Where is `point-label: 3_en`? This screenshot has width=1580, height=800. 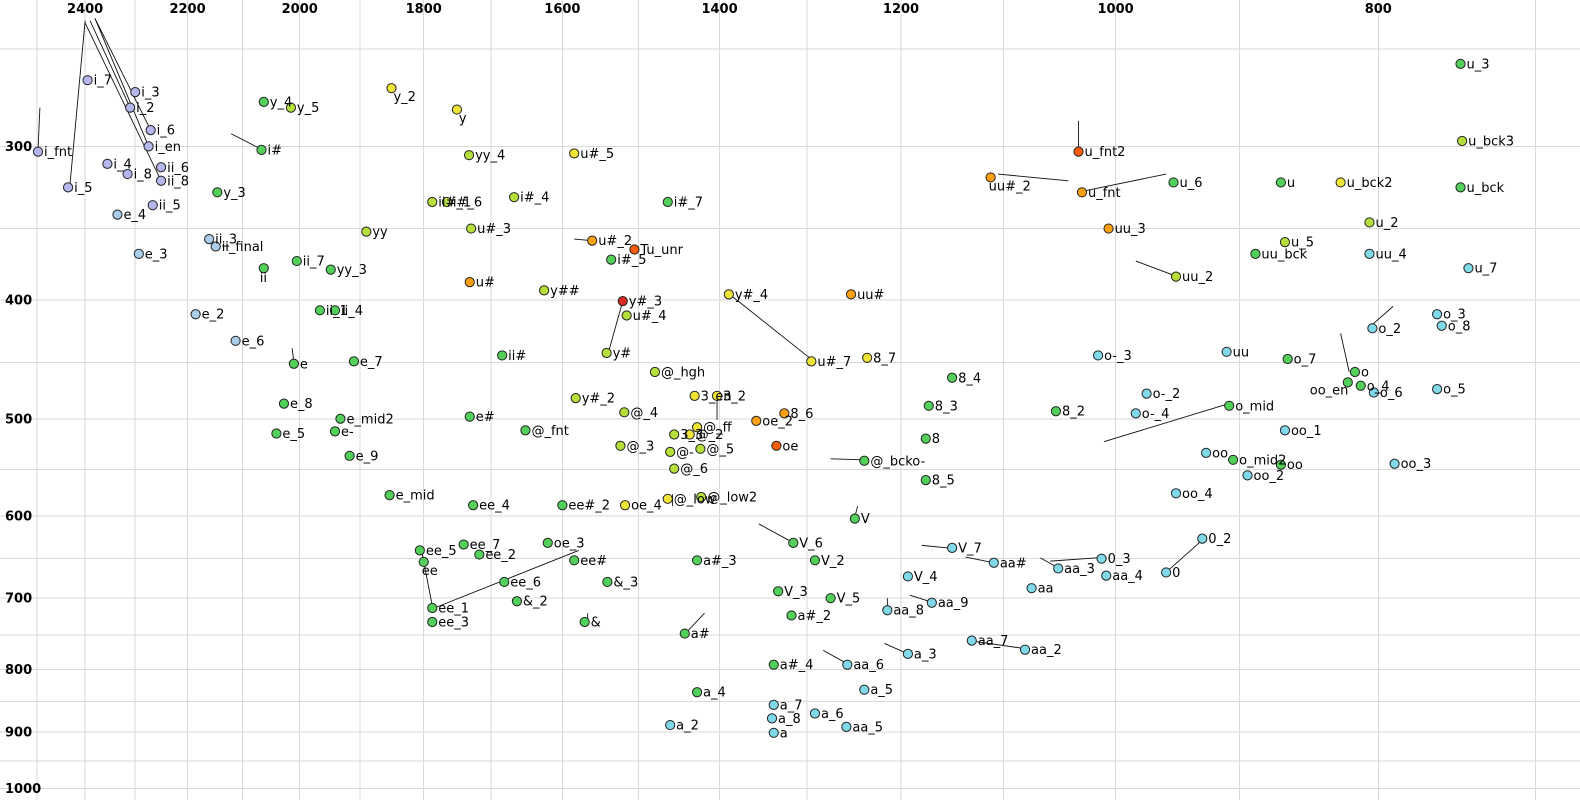
point-label: 3_en is located at coordinates (716, 396).